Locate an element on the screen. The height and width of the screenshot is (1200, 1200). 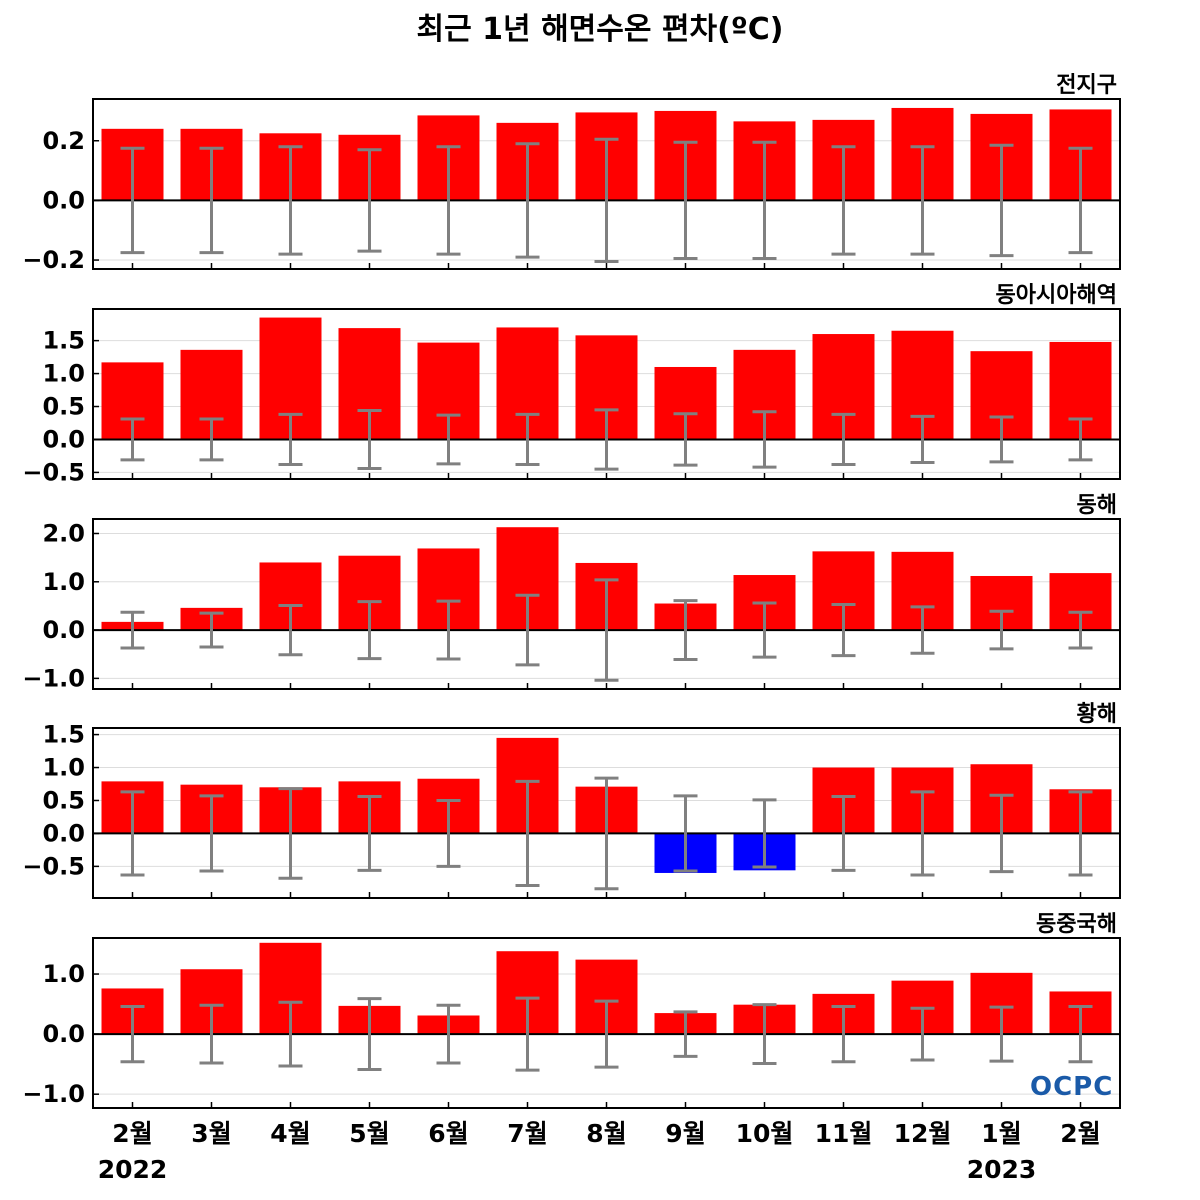
x-tick-label: 12월 is located at coordinates (923, 1133).